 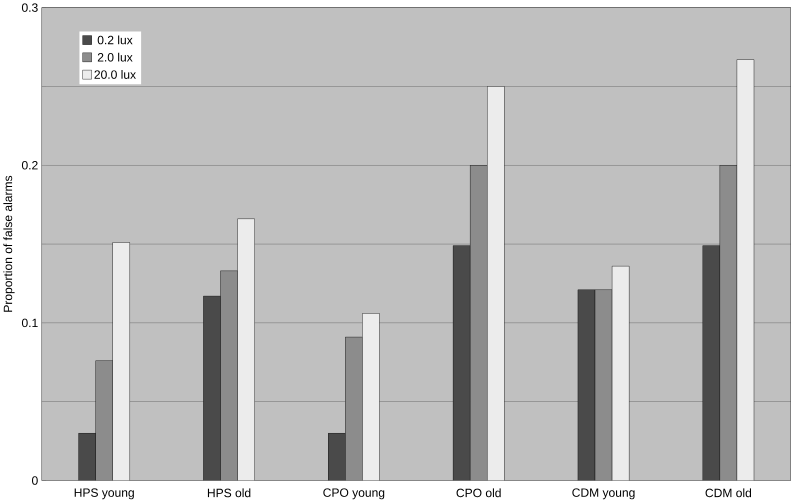 What do you see at coordinates (115, 57) in the screenshot?
I see `legend-label: 2.0 lux` at bounding box center [115, 57].